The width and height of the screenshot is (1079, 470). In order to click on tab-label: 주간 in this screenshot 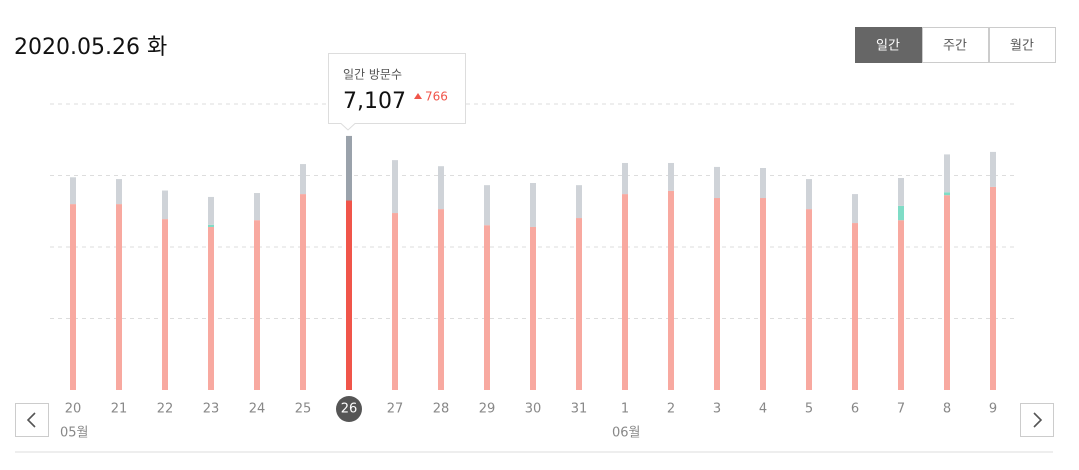, I will do `click(955, 46)`.